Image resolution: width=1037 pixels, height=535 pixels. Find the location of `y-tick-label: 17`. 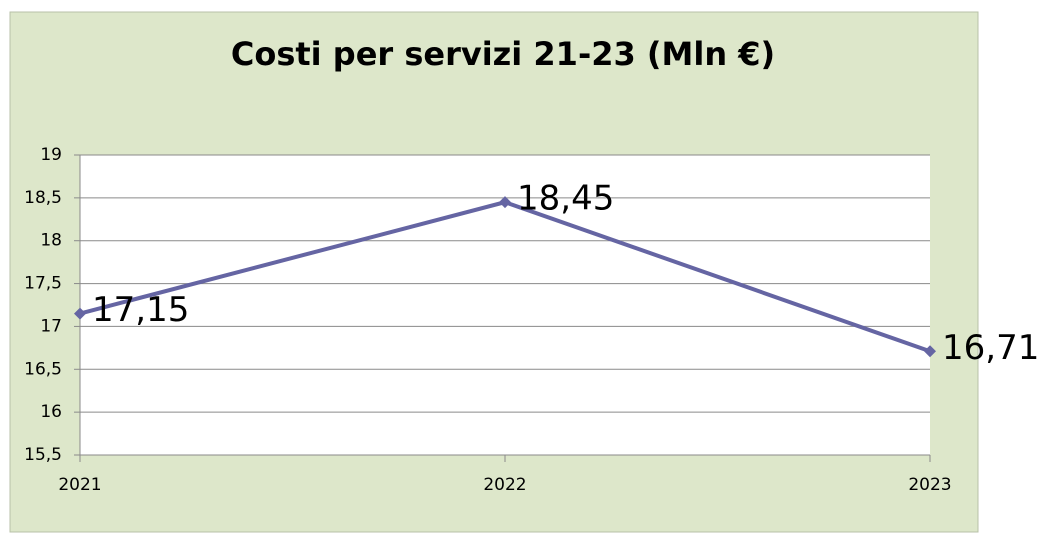

y-tick-label: 17 is located at coordinates (51, 326).